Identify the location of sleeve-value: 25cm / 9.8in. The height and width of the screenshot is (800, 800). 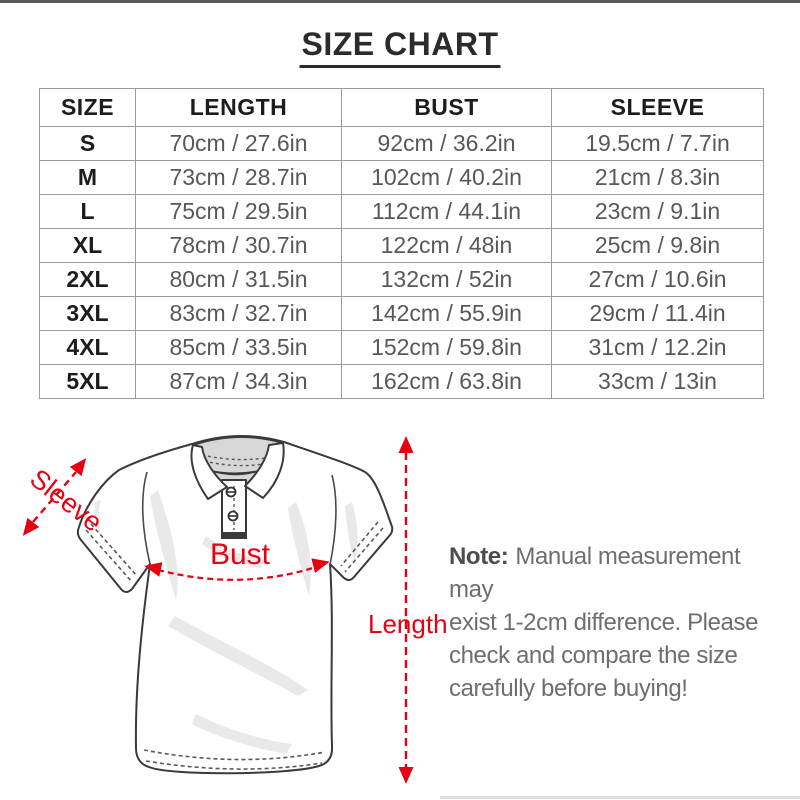
(657, 245).